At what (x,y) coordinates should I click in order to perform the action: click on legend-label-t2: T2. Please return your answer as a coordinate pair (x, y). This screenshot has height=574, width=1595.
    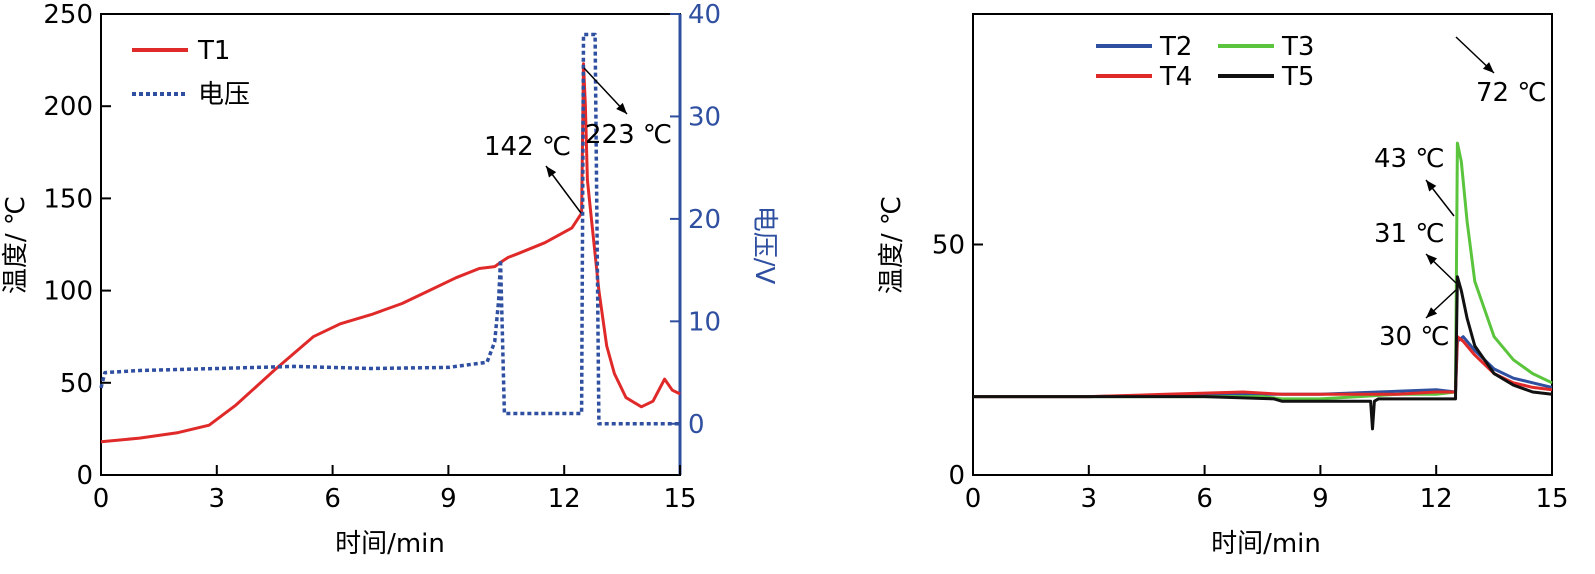
    Looking at the image, I should click on (1175, 47).